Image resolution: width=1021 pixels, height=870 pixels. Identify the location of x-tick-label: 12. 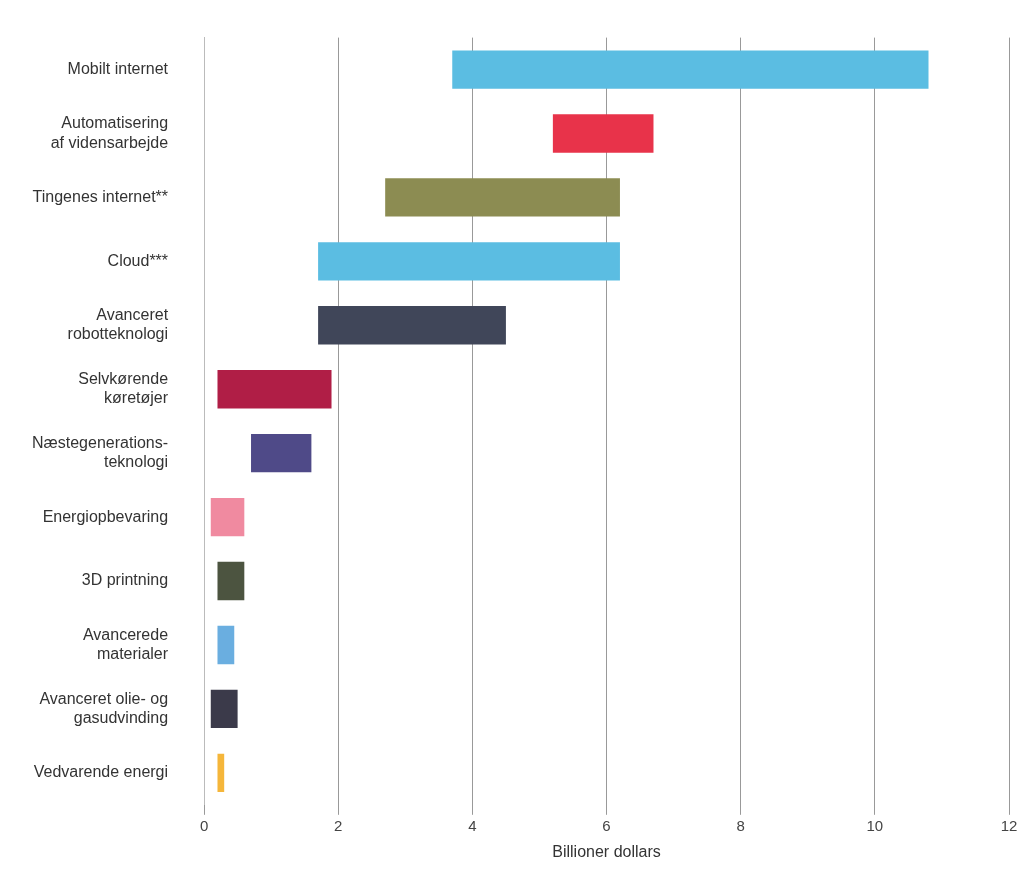
(1009, 825).